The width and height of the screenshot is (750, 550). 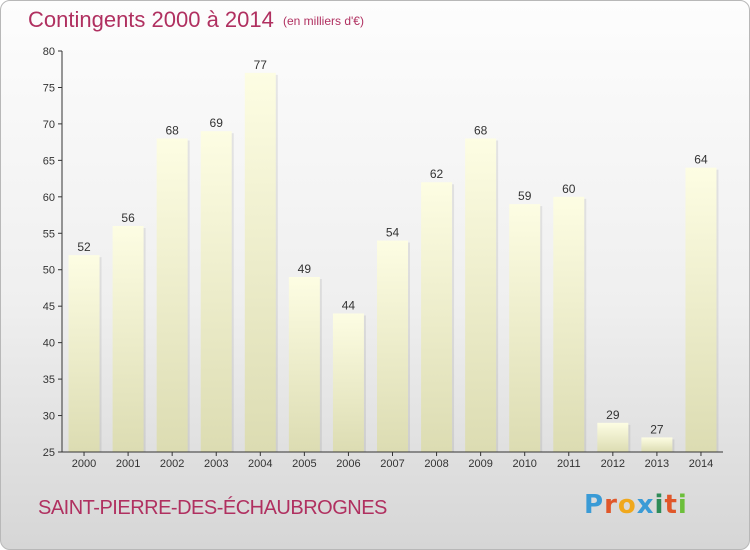 What do you see at coordinates (84, 353) in the screenshot?
I see `bar-2000` at bounding box center [84, 353].